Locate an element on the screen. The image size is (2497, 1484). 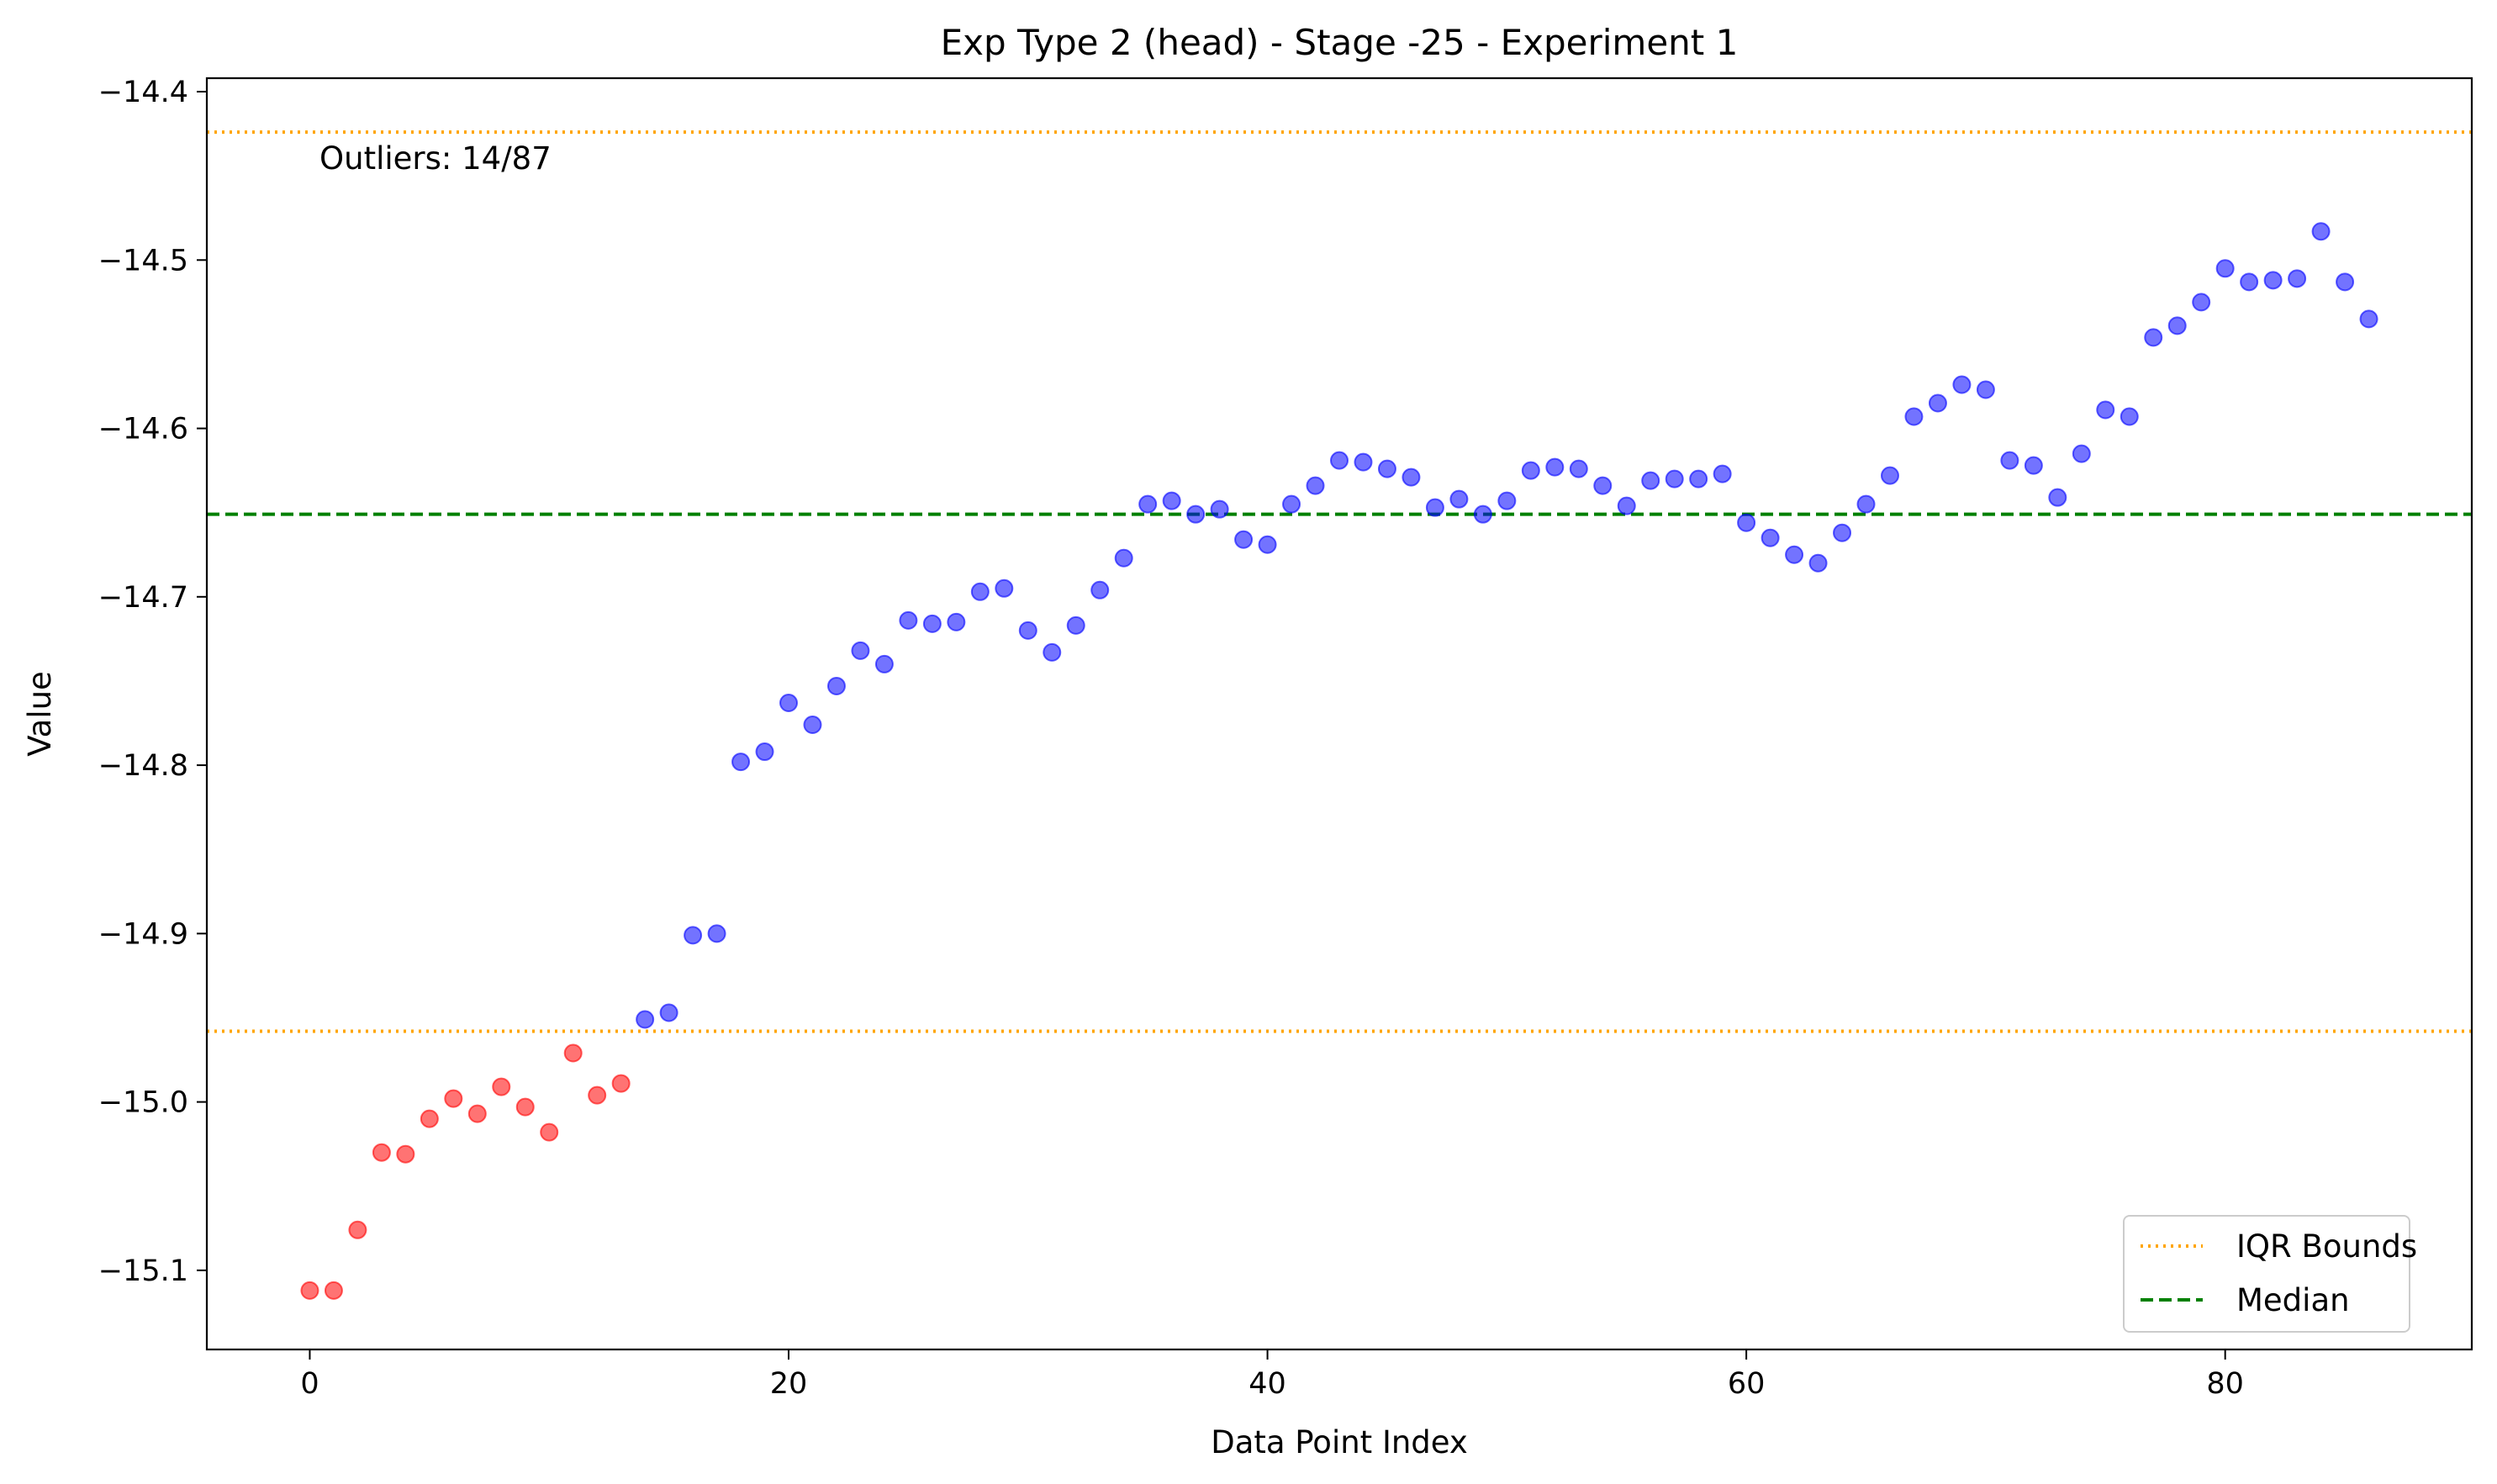
y-tick-label: −14.6 is located at coordinates (143, 429).